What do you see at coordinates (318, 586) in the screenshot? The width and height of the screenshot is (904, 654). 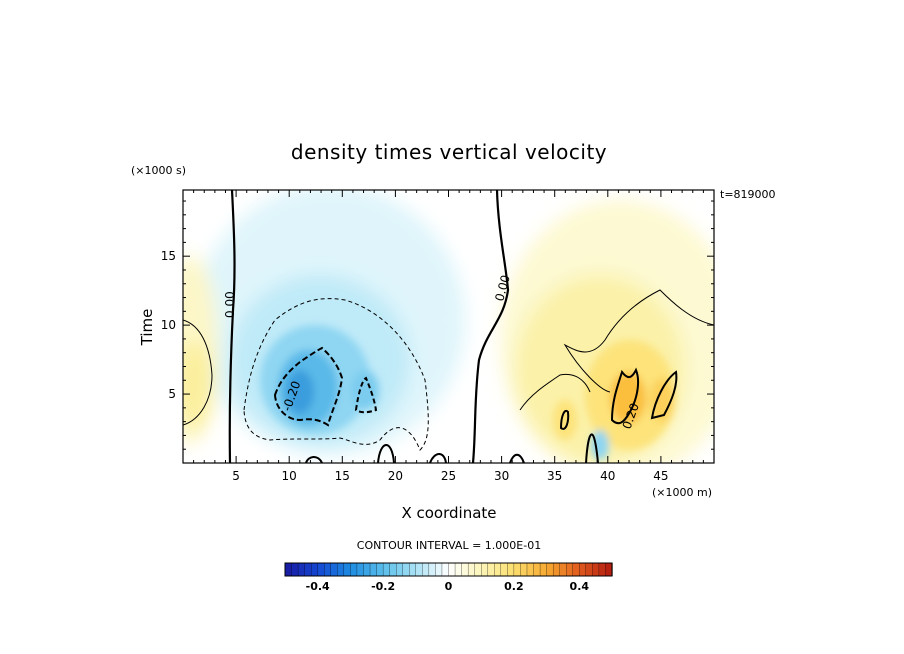 I see `colorbar-tick-label: -0.4` at bounding box center [318, 586].